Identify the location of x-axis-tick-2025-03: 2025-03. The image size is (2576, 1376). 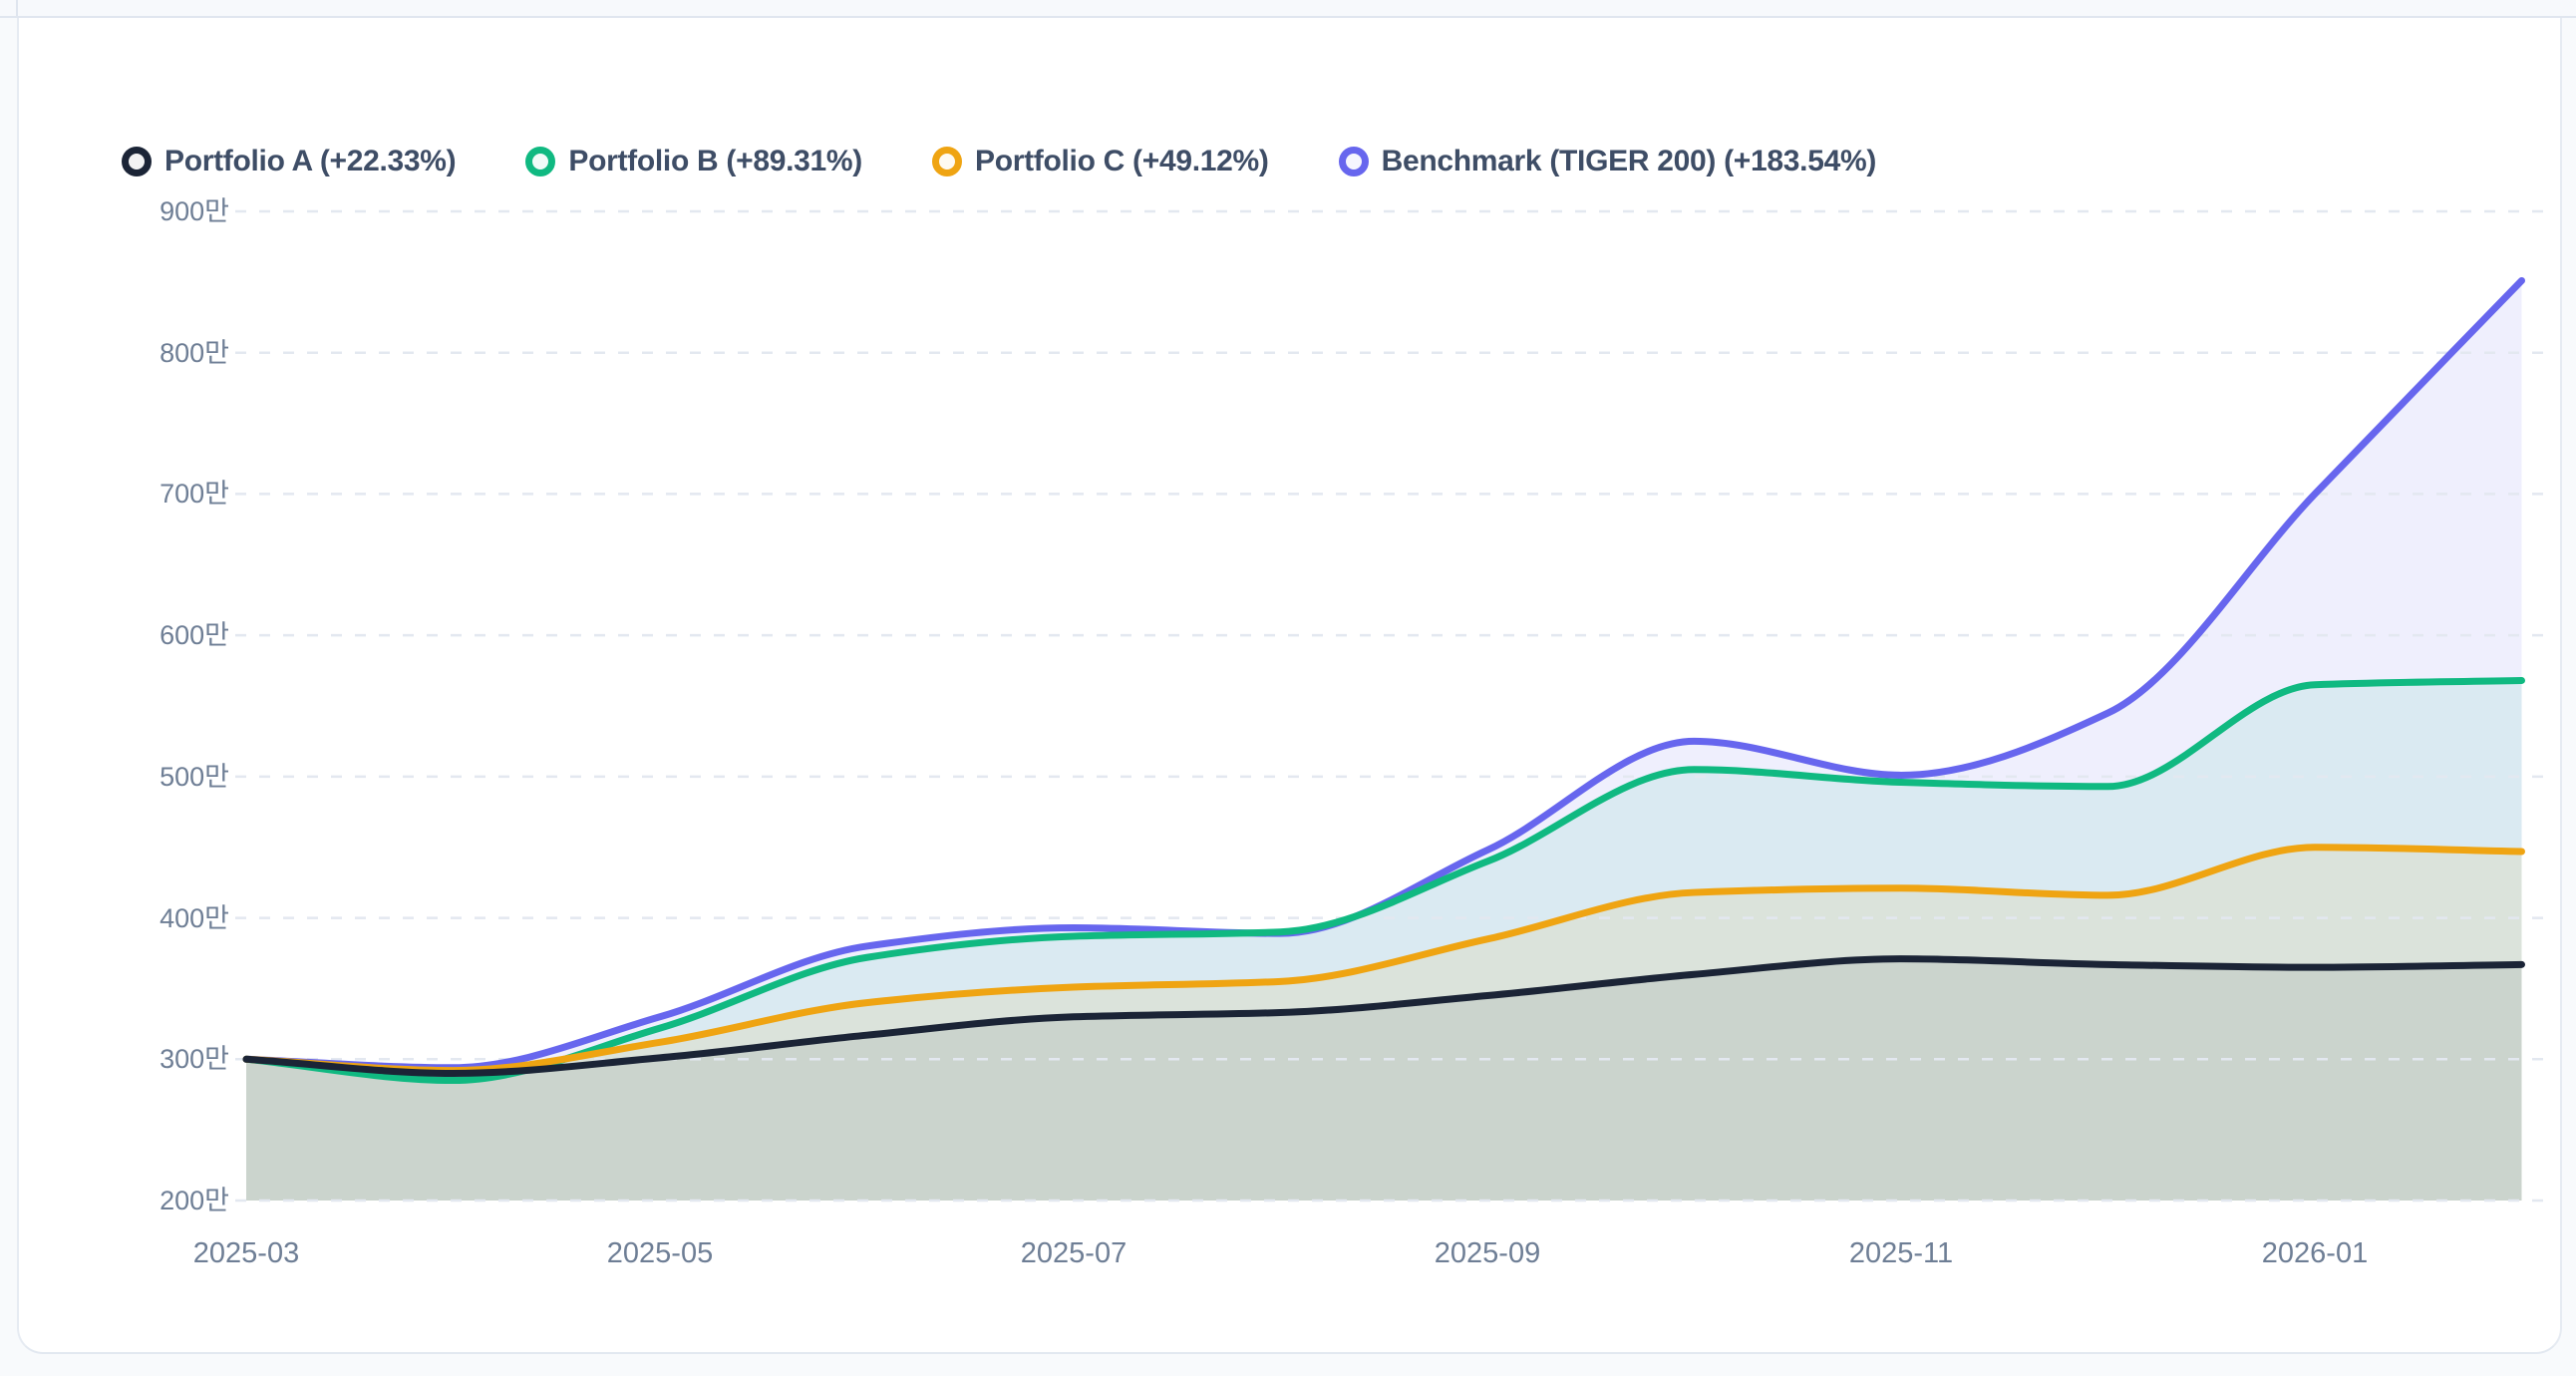
(246, 1253).